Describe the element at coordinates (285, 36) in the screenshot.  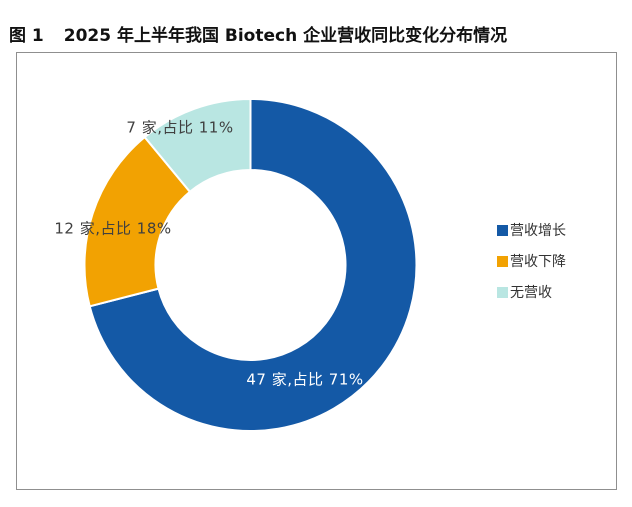
I see `figure-title-text: 2025 年上半年我国 Biotech 企业营收同比变化分布情况` at that location.